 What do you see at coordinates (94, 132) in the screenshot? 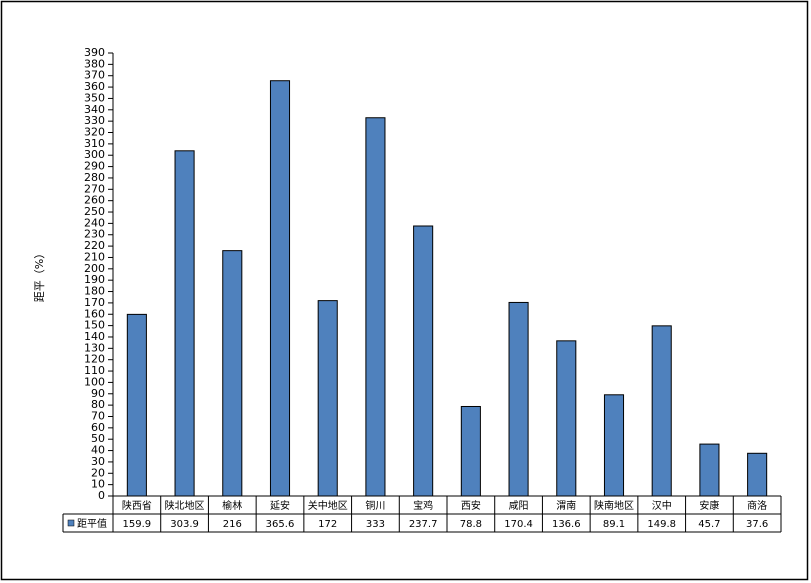
I see `y-tick-label: 320` at bounding box center [94, 132].